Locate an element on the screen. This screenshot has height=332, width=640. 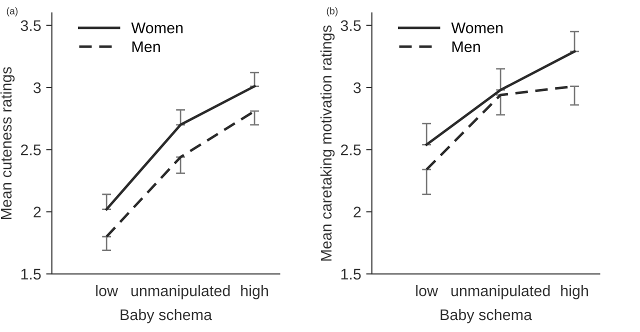
chart-title: (b) is located at coordinates (332, 11).